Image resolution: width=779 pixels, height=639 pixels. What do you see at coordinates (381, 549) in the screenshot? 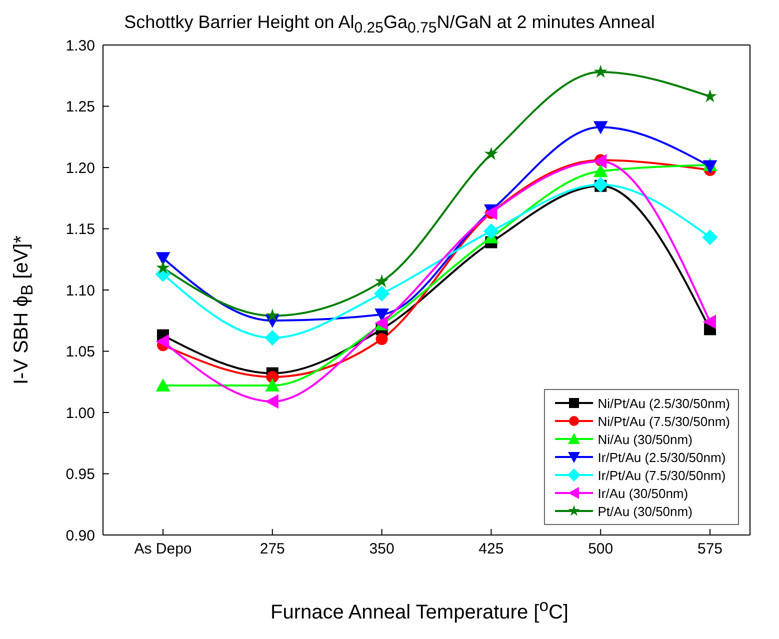
I see `x-tick-label: 350` at bounding box center [381, 549].